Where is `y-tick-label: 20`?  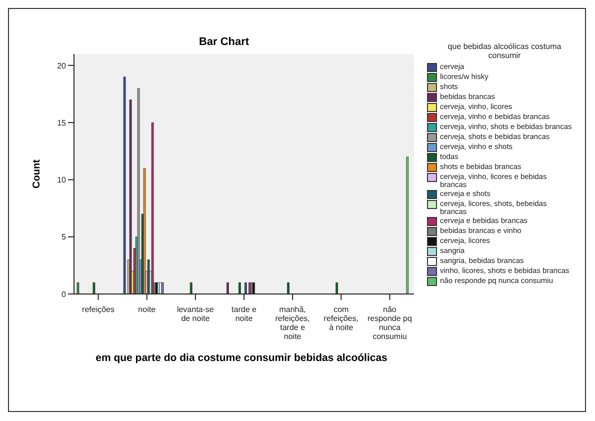 y-tick-label: 20 is located at coordinates (62, 65).